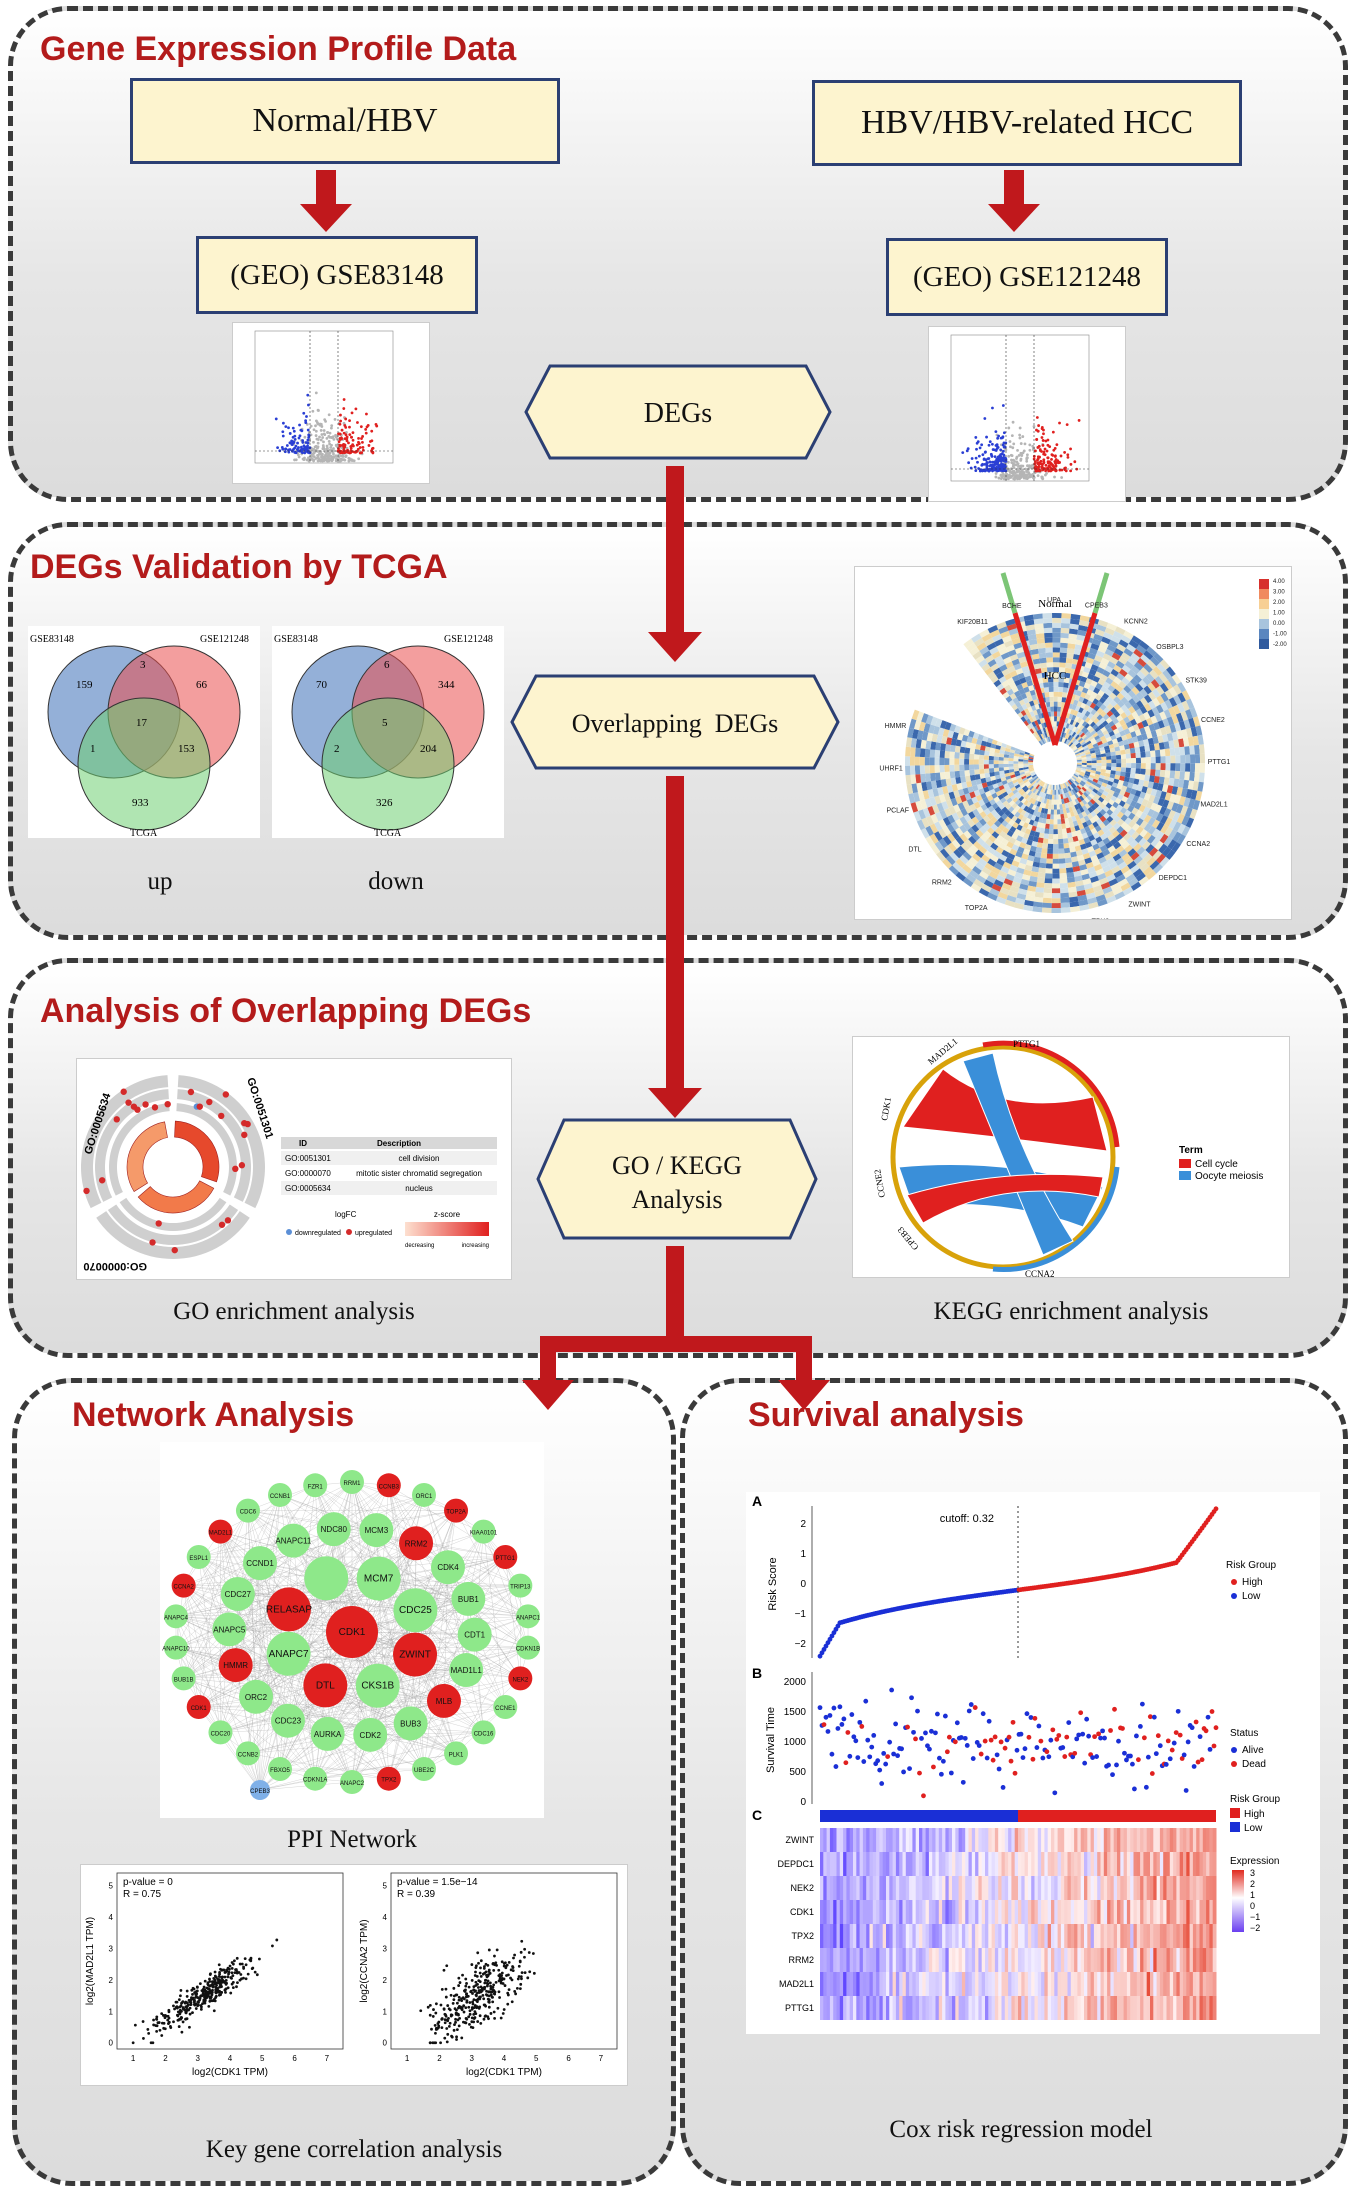 This screenshot has height=2190, width=1355. I want to click on corr-ytick: 5, so click(385, 1886).